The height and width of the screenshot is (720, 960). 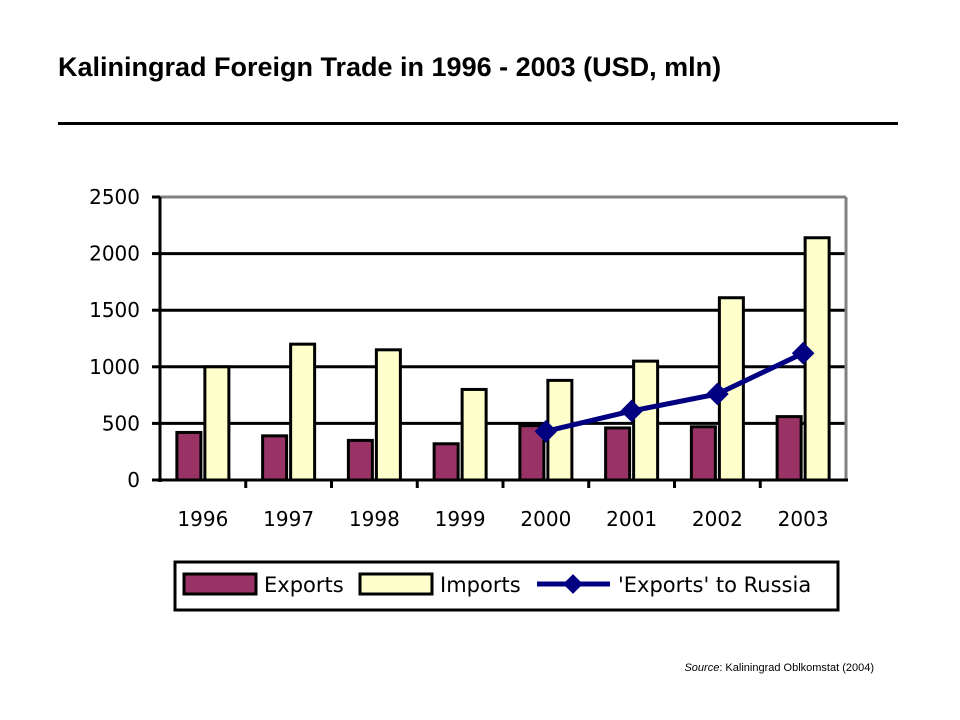 I want to click on y-tick-label: 1500, so click(x=114, y=310).